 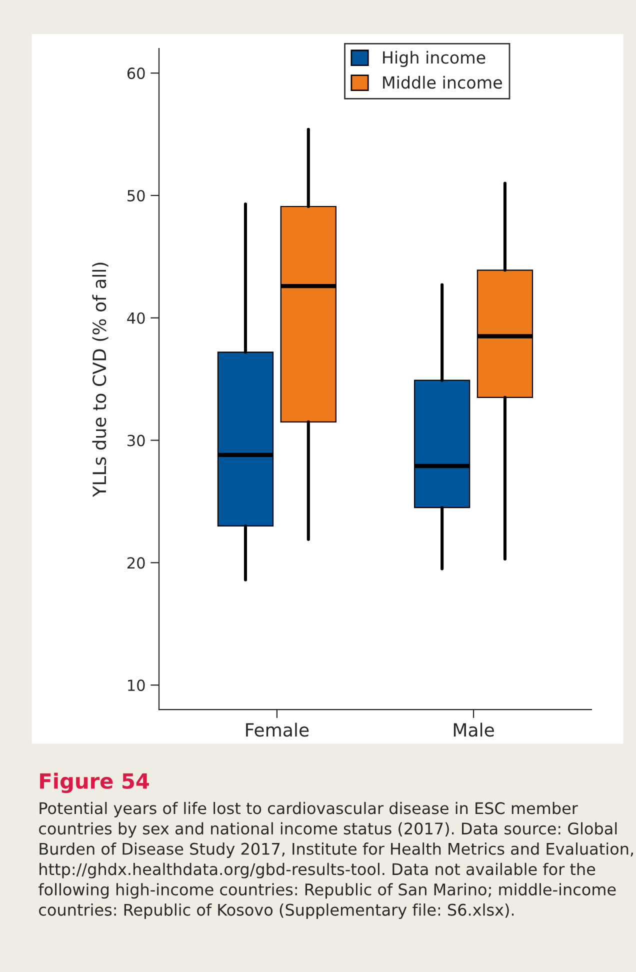 I want to click on y-tick-label: 40, so click(x=136, y=318).